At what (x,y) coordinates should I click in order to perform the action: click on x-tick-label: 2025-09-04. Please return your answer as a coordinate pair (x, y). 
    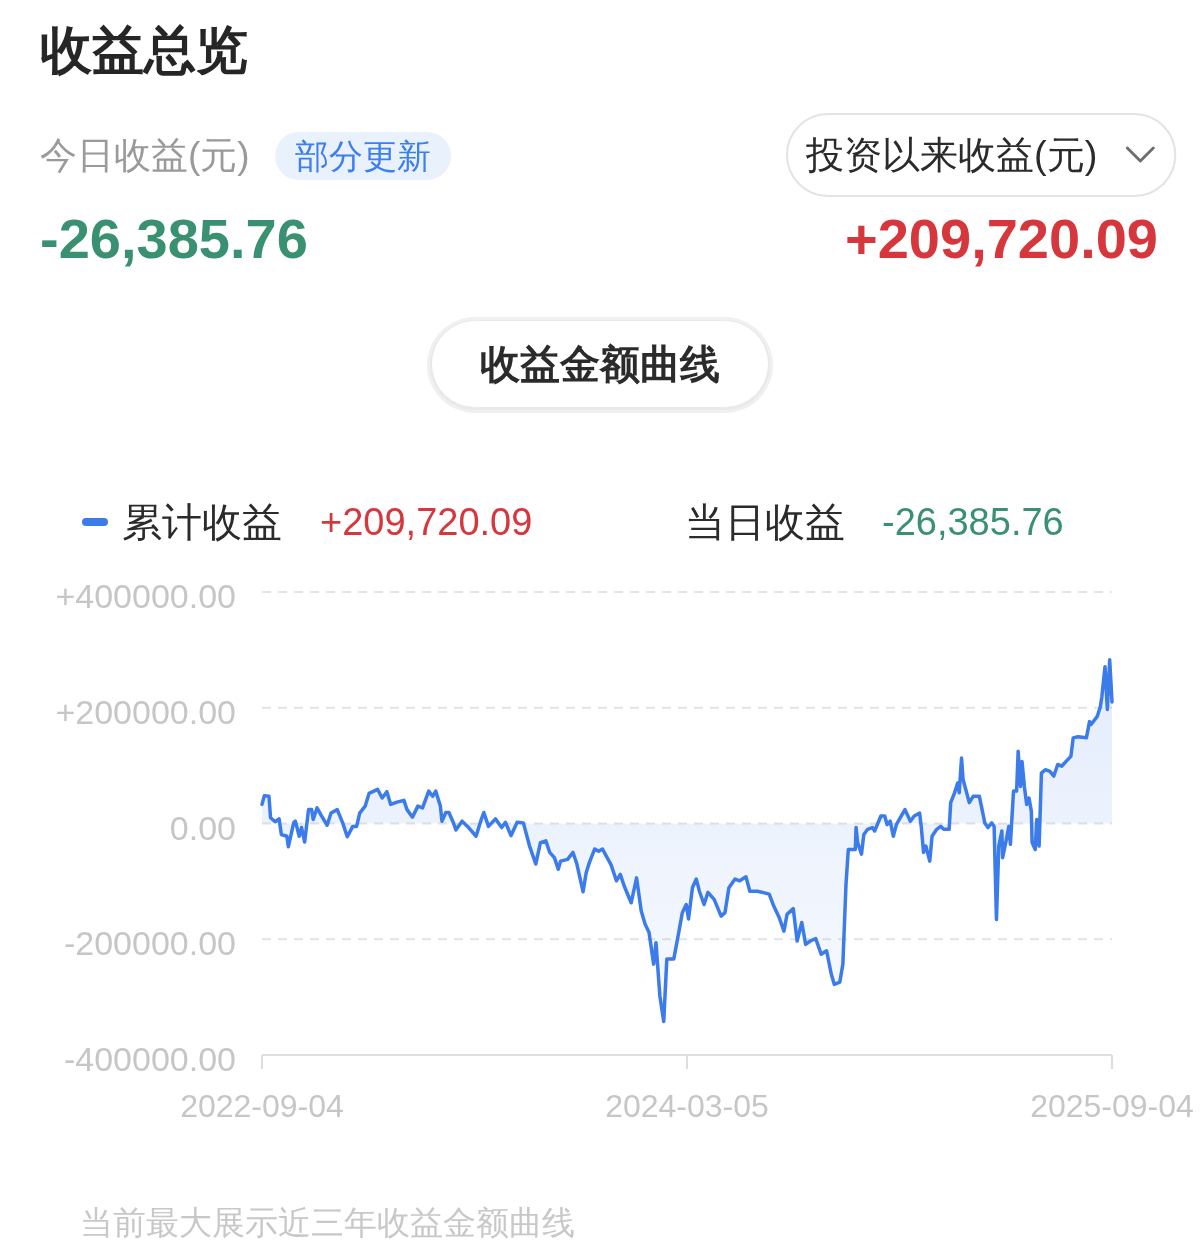
    Looking at the image, I should click on (1112, 1106).